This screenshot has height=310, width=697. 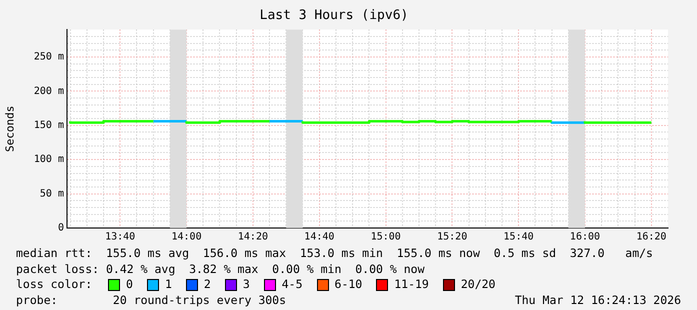 What do you see at coordinates (597, 300) in the screenshot?
I see `text: Thu Mar 12 16:24:13 2026` at bounding box center [597, 300].